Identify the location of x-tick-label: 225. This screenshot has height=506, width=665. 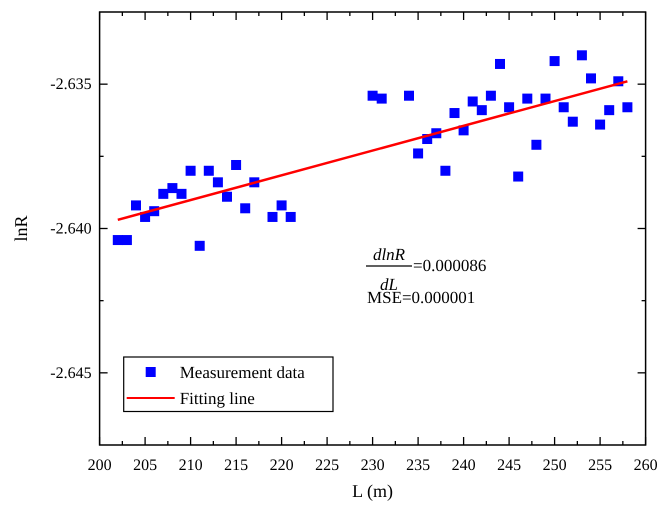
(327, 465).